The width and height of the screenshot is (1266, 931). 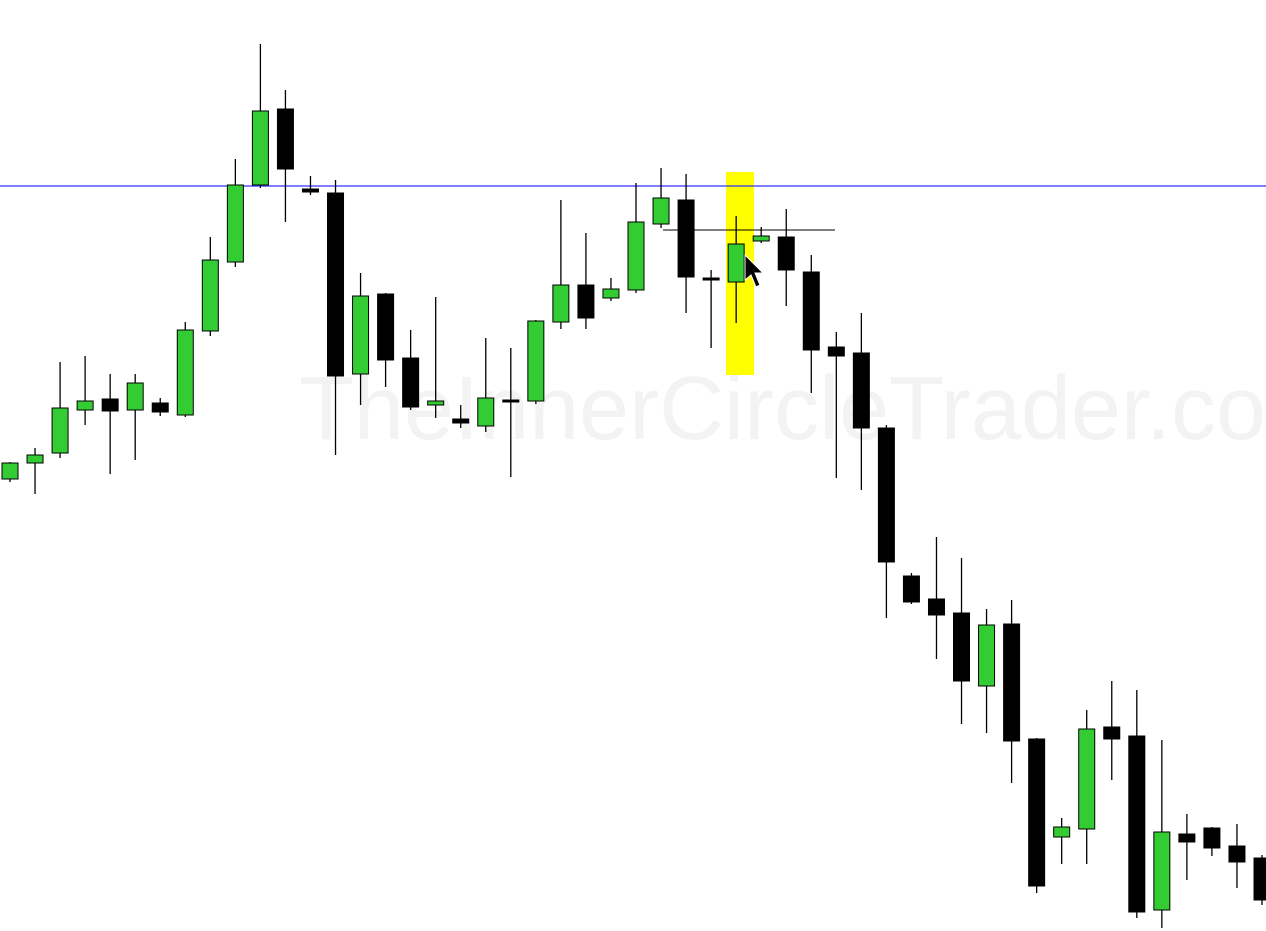 I want to click on mouse-cursor, so click(x=754, y=270).